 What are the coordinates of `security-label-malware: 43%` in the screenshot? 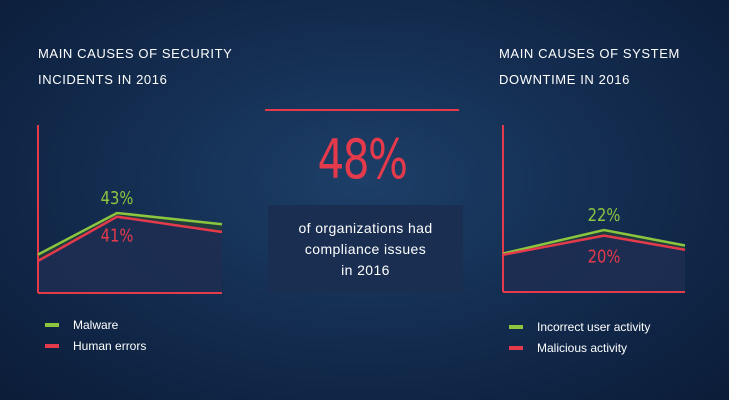 It's located at (117, 198).